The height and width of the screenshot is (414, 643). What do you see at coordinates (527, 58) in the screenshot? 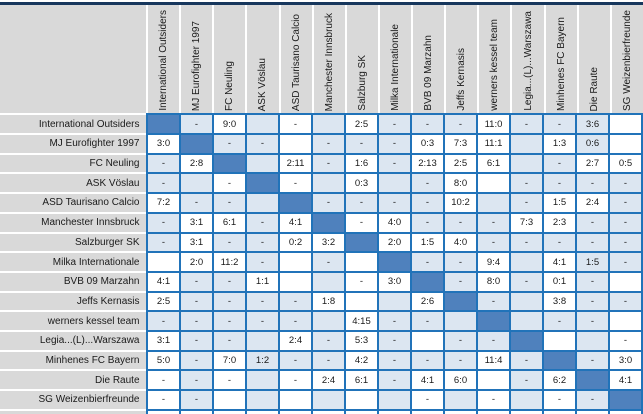
I see `column-header: Legia...(L)...Warszawa` at bounding box center [527, 58].